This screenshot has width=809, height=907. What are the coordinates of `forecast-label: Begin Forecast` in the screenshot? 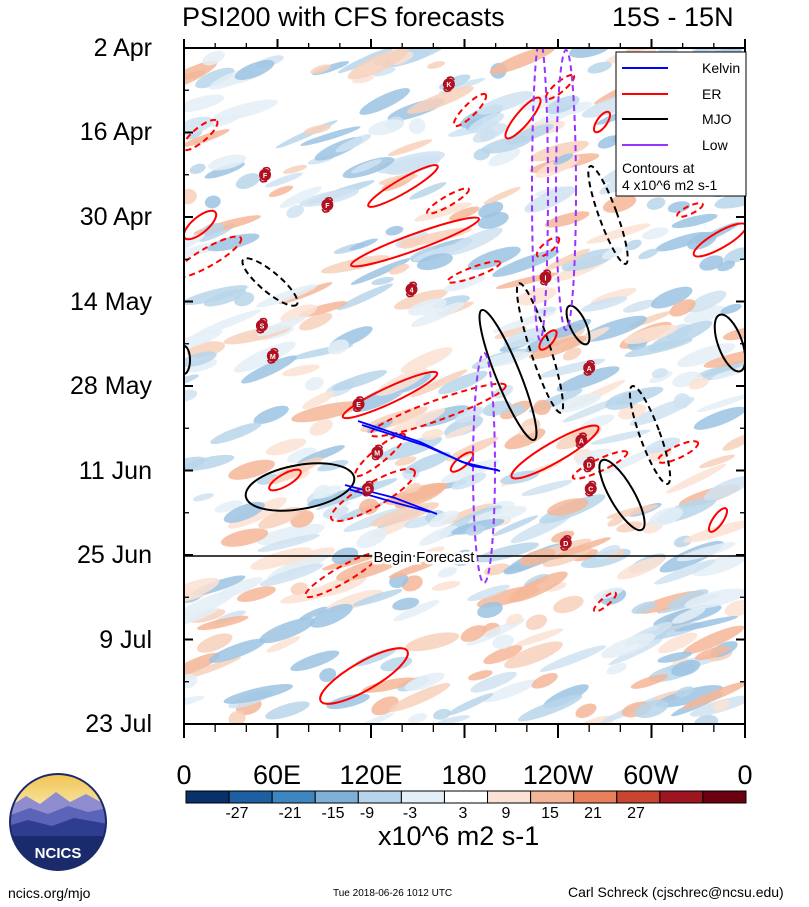 It's located at (425, 557).